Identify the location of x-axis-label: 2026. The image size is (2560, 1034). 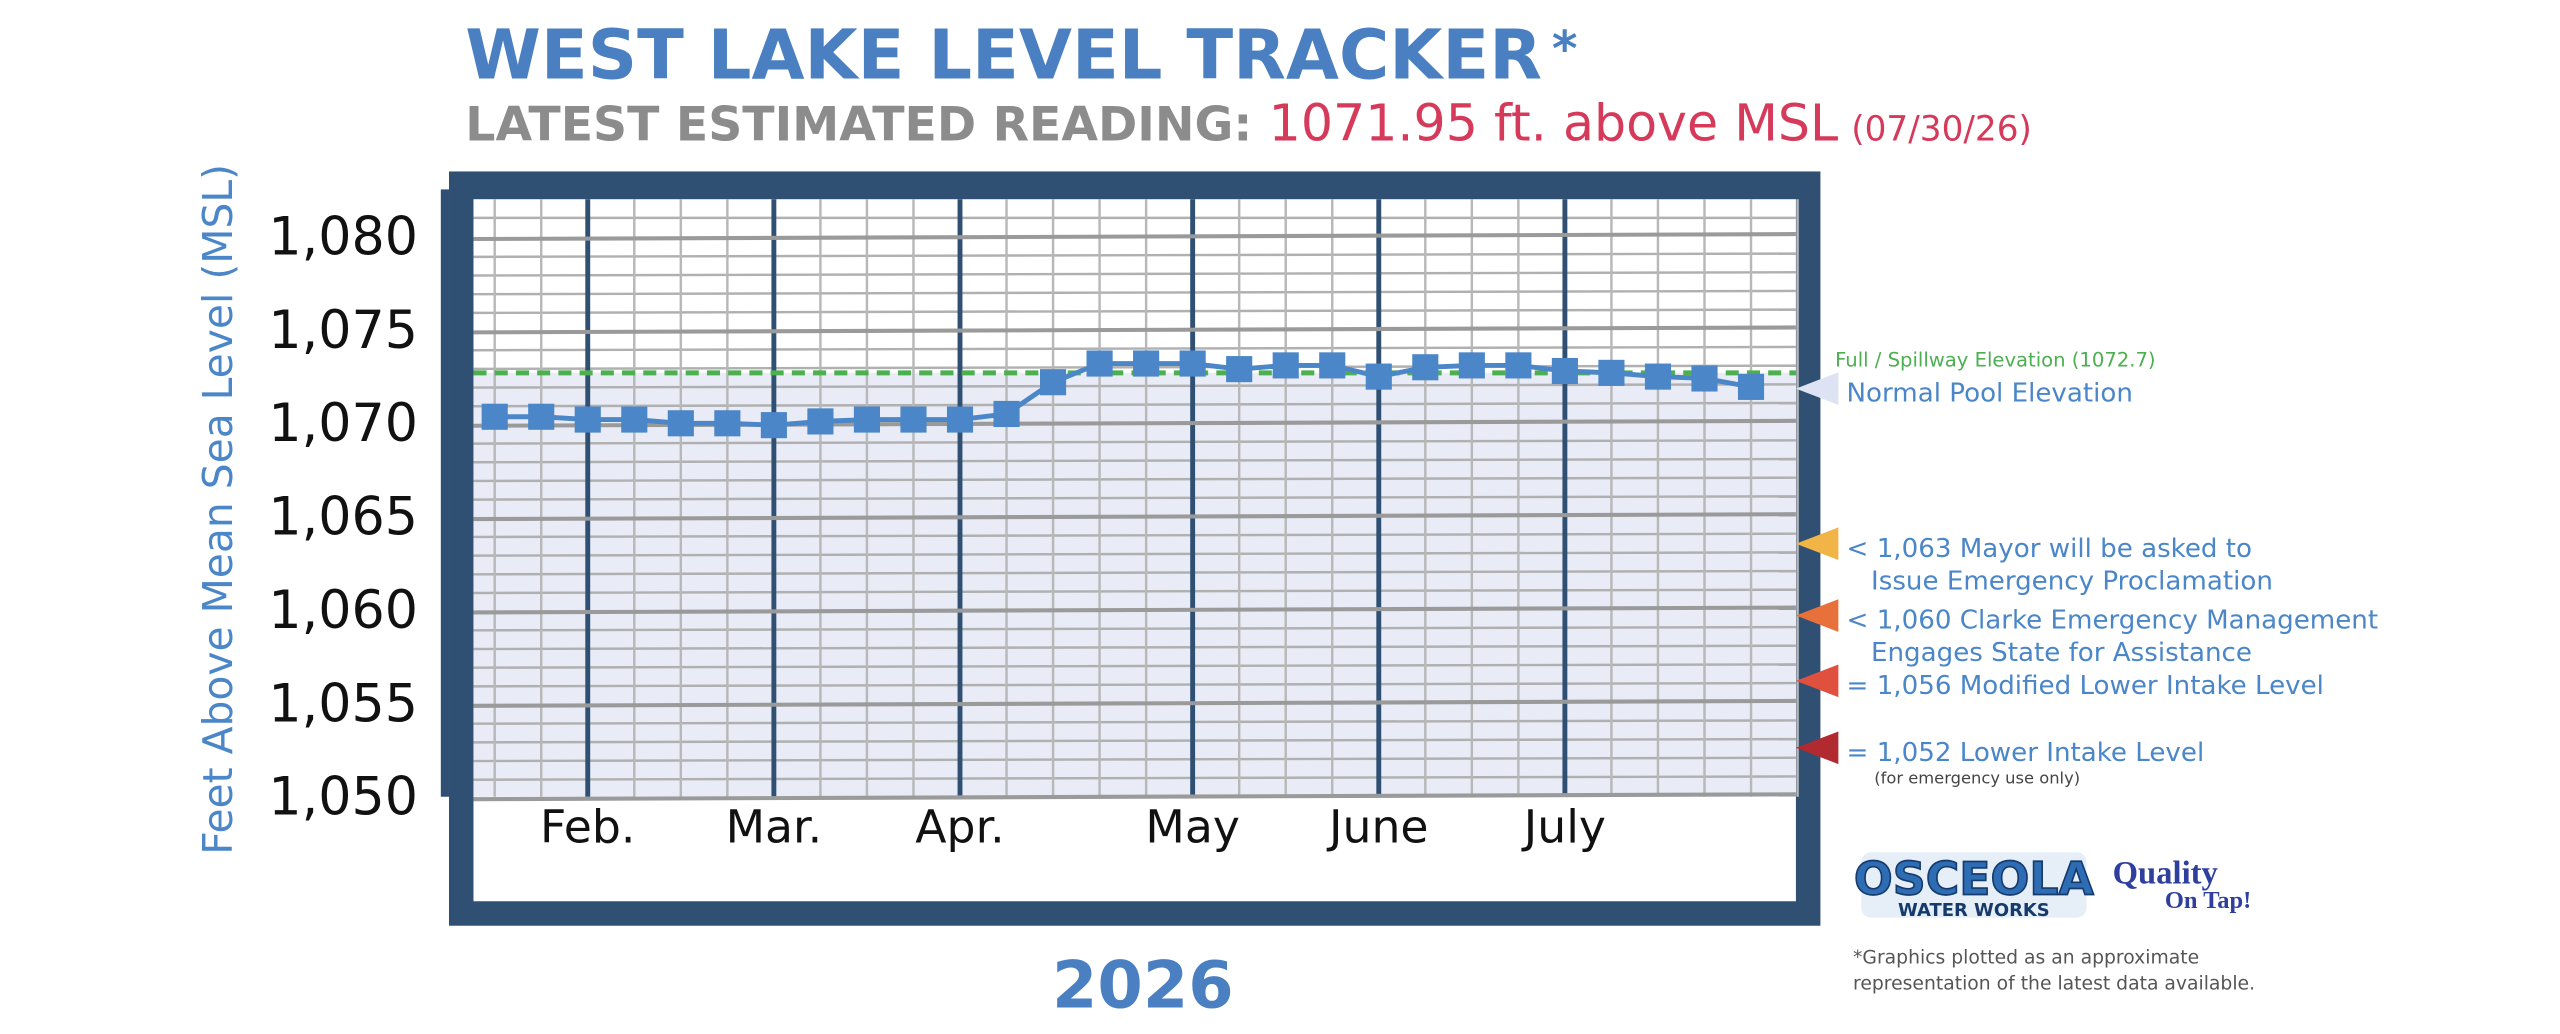
(1143, 985).